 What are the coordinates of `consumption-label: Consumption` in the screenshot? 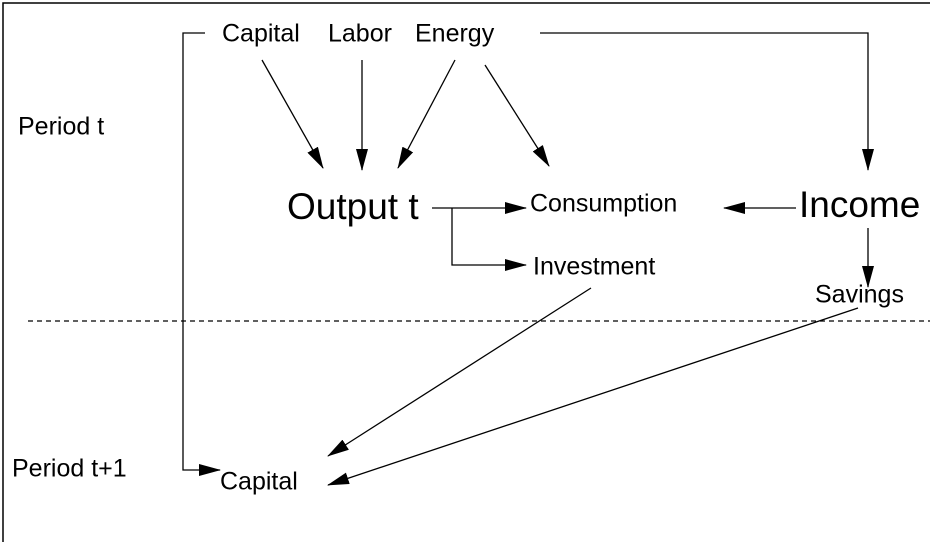 It's located at (603, 204).